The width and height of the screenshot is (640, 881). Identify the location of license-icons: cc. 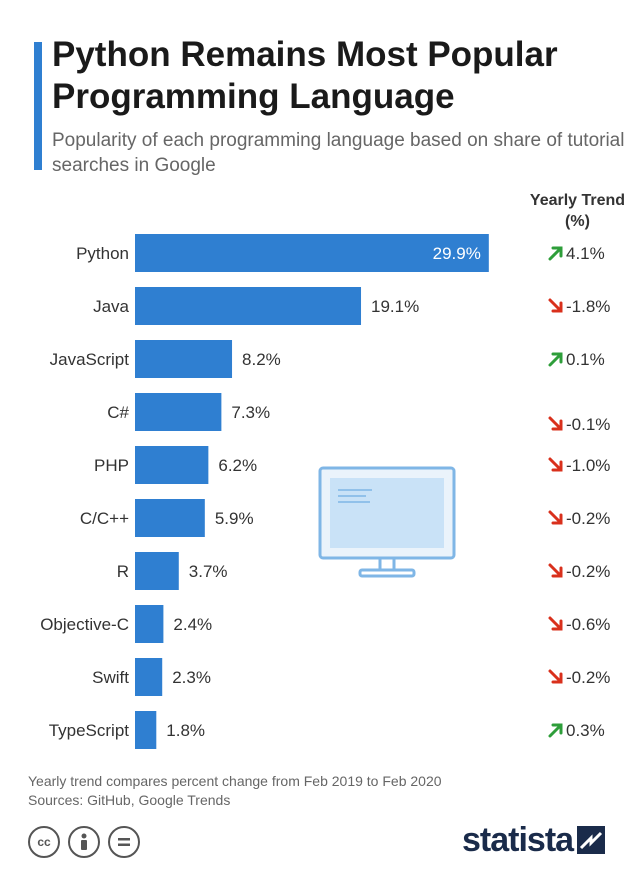
(84, 843).